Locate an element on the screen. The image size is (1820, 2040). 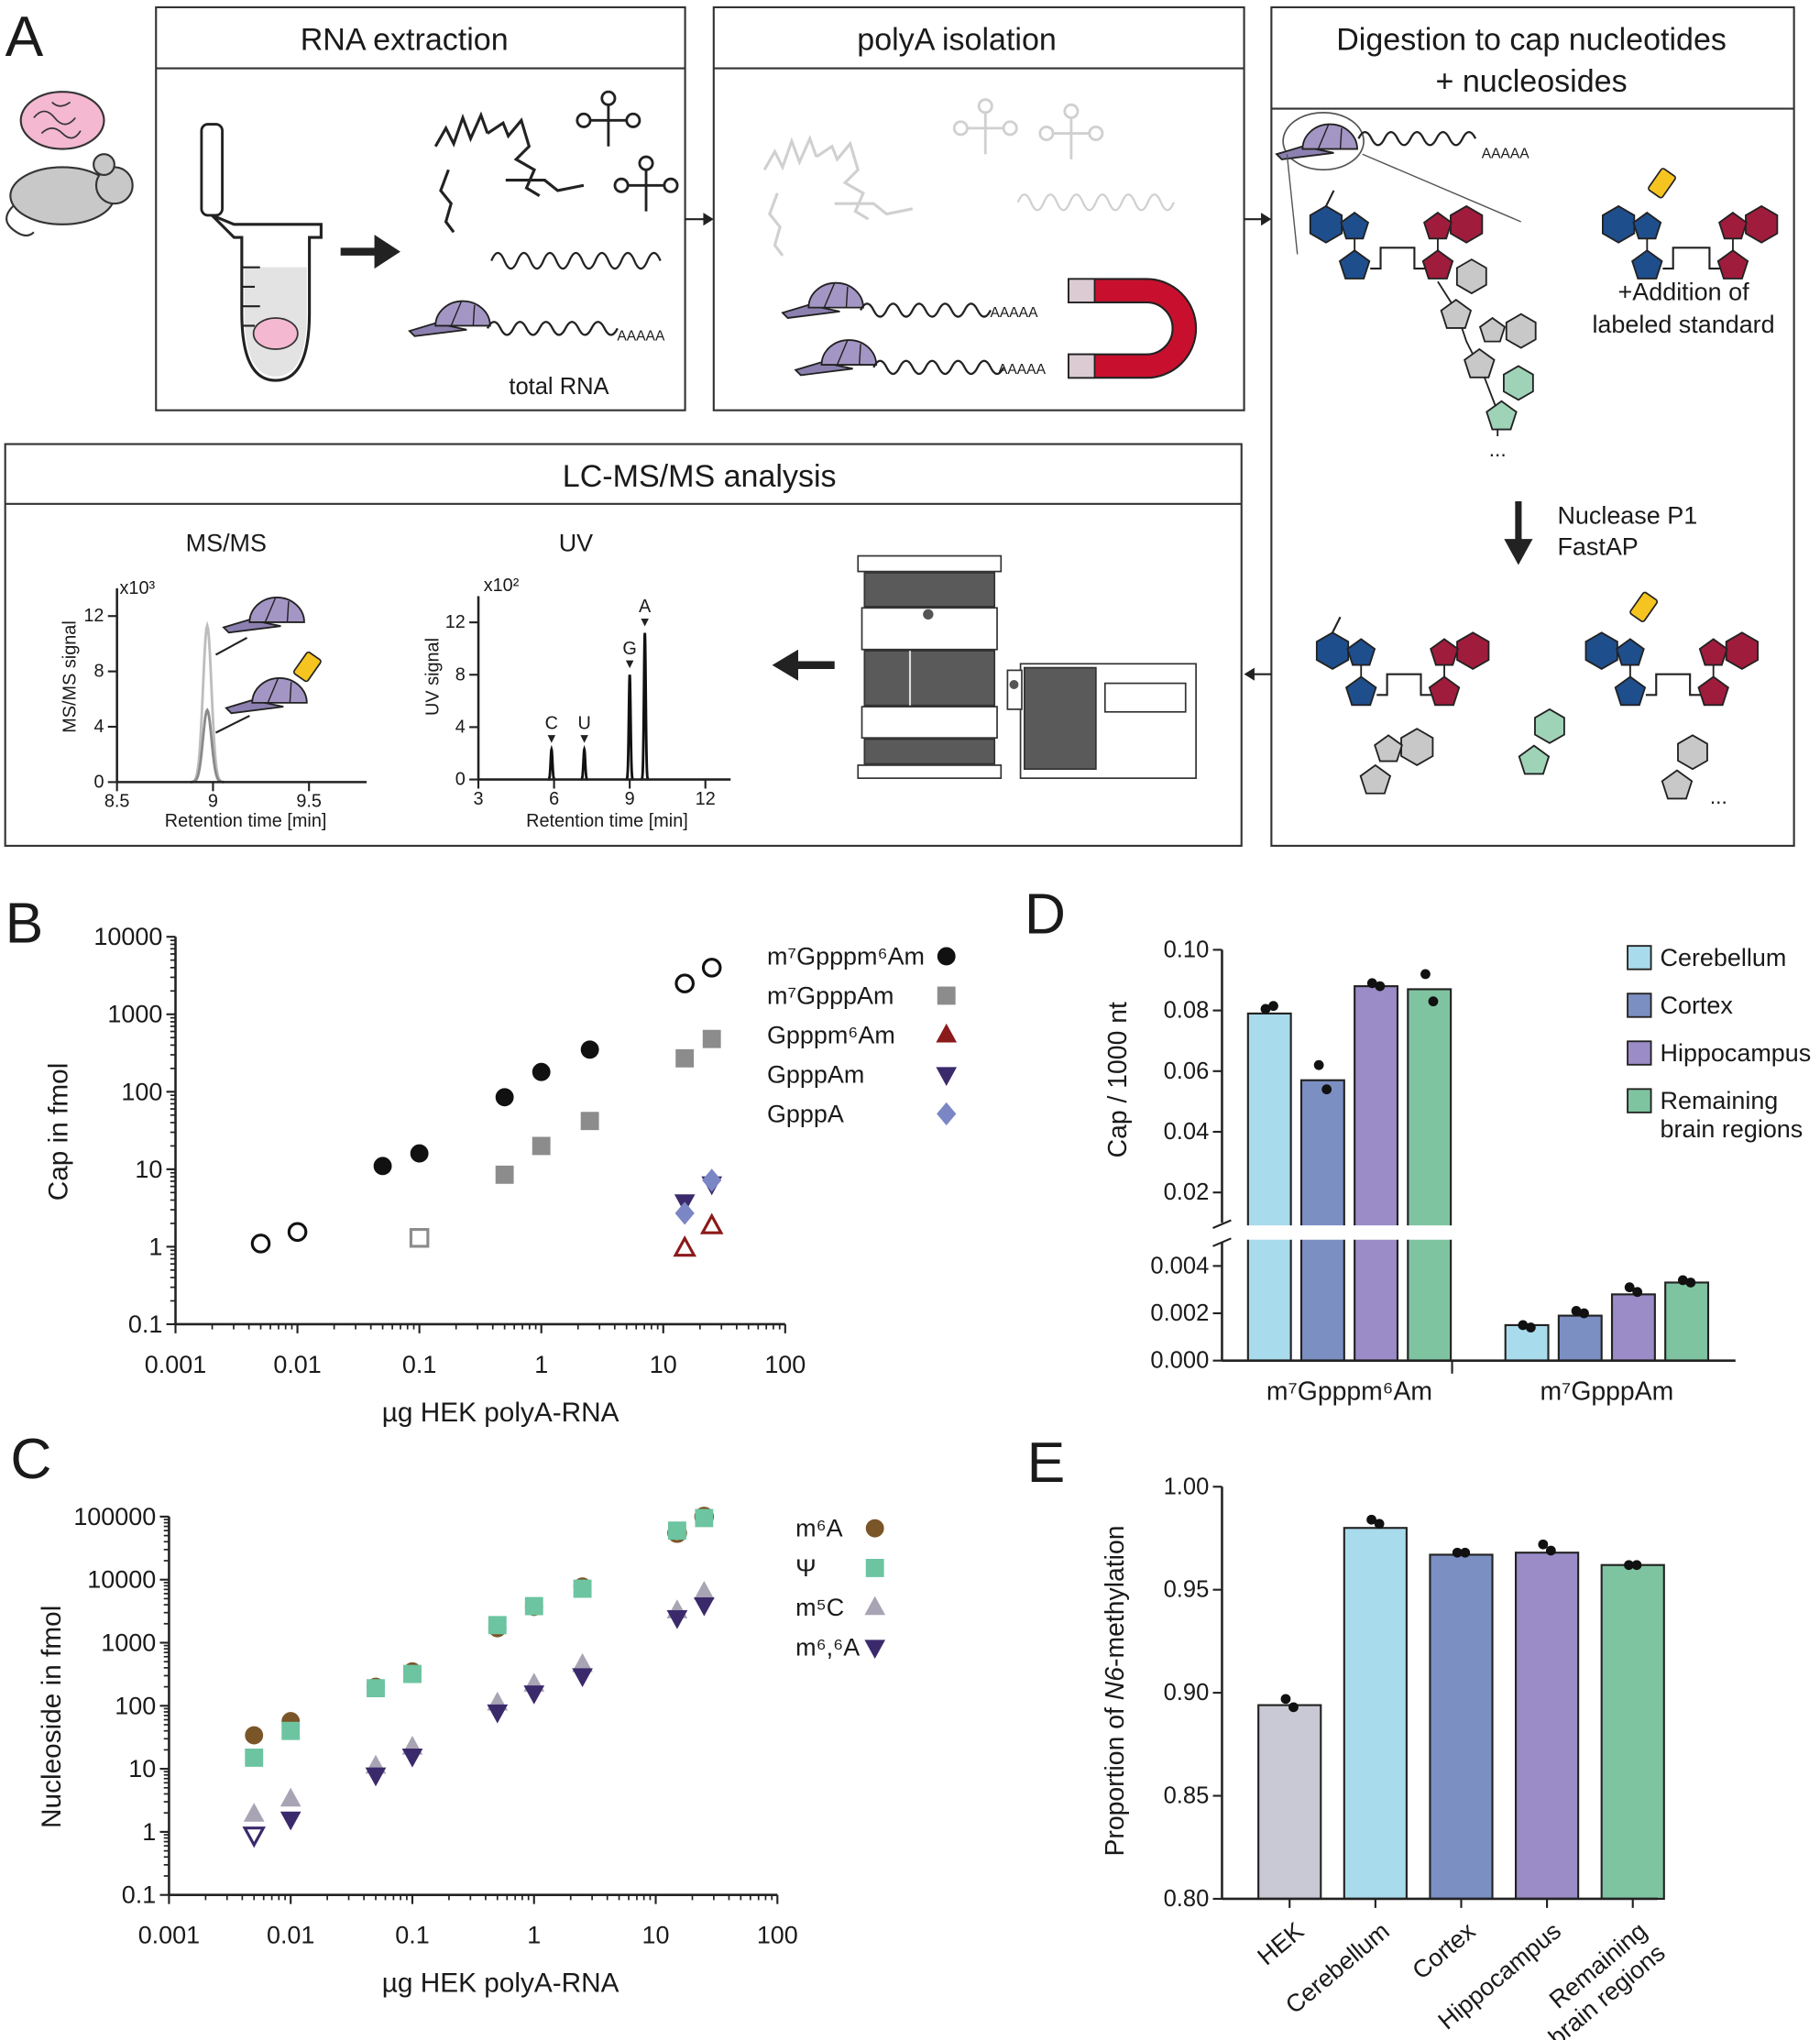
instrument-knob is located at coordinates (928, 614).